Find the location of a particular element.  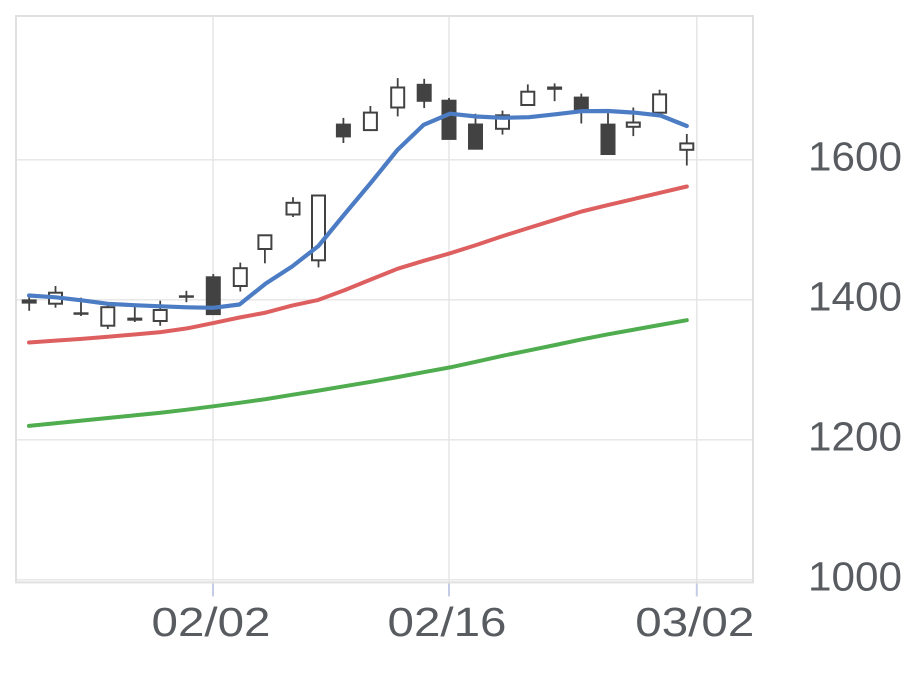

svg-text: 1000 is located at coordinates (855, 576).